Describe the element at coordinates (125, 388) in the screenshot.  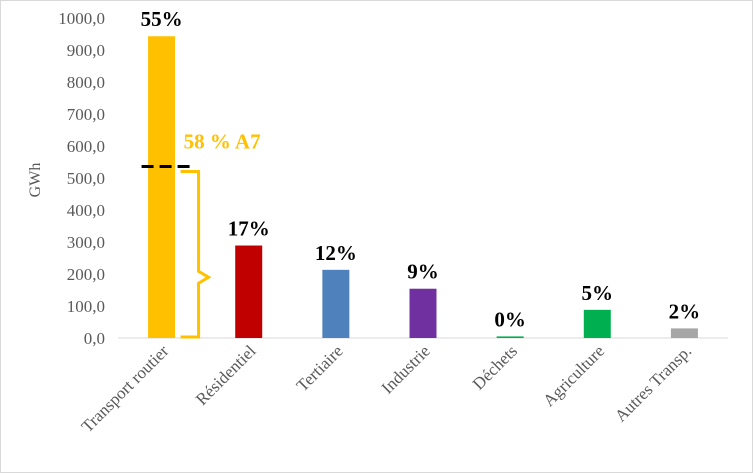
I see `x-category-label: Transport routier` at that location.